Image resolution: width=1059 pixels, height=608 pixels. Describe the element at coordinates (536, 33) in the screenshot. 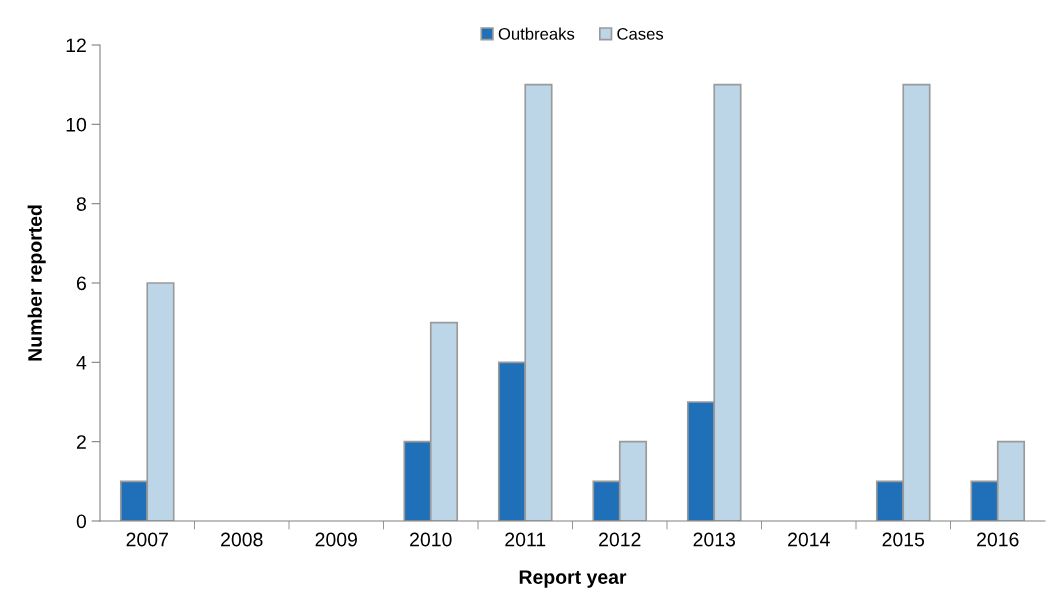

I see `legend-label: Outbreaks` at that location.